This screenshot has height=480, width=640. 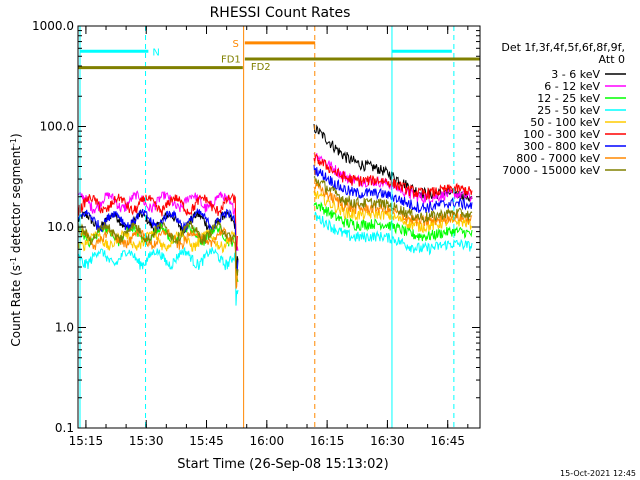 I want to click on x-tick-label: 15:30, so click(x=146, y=441).